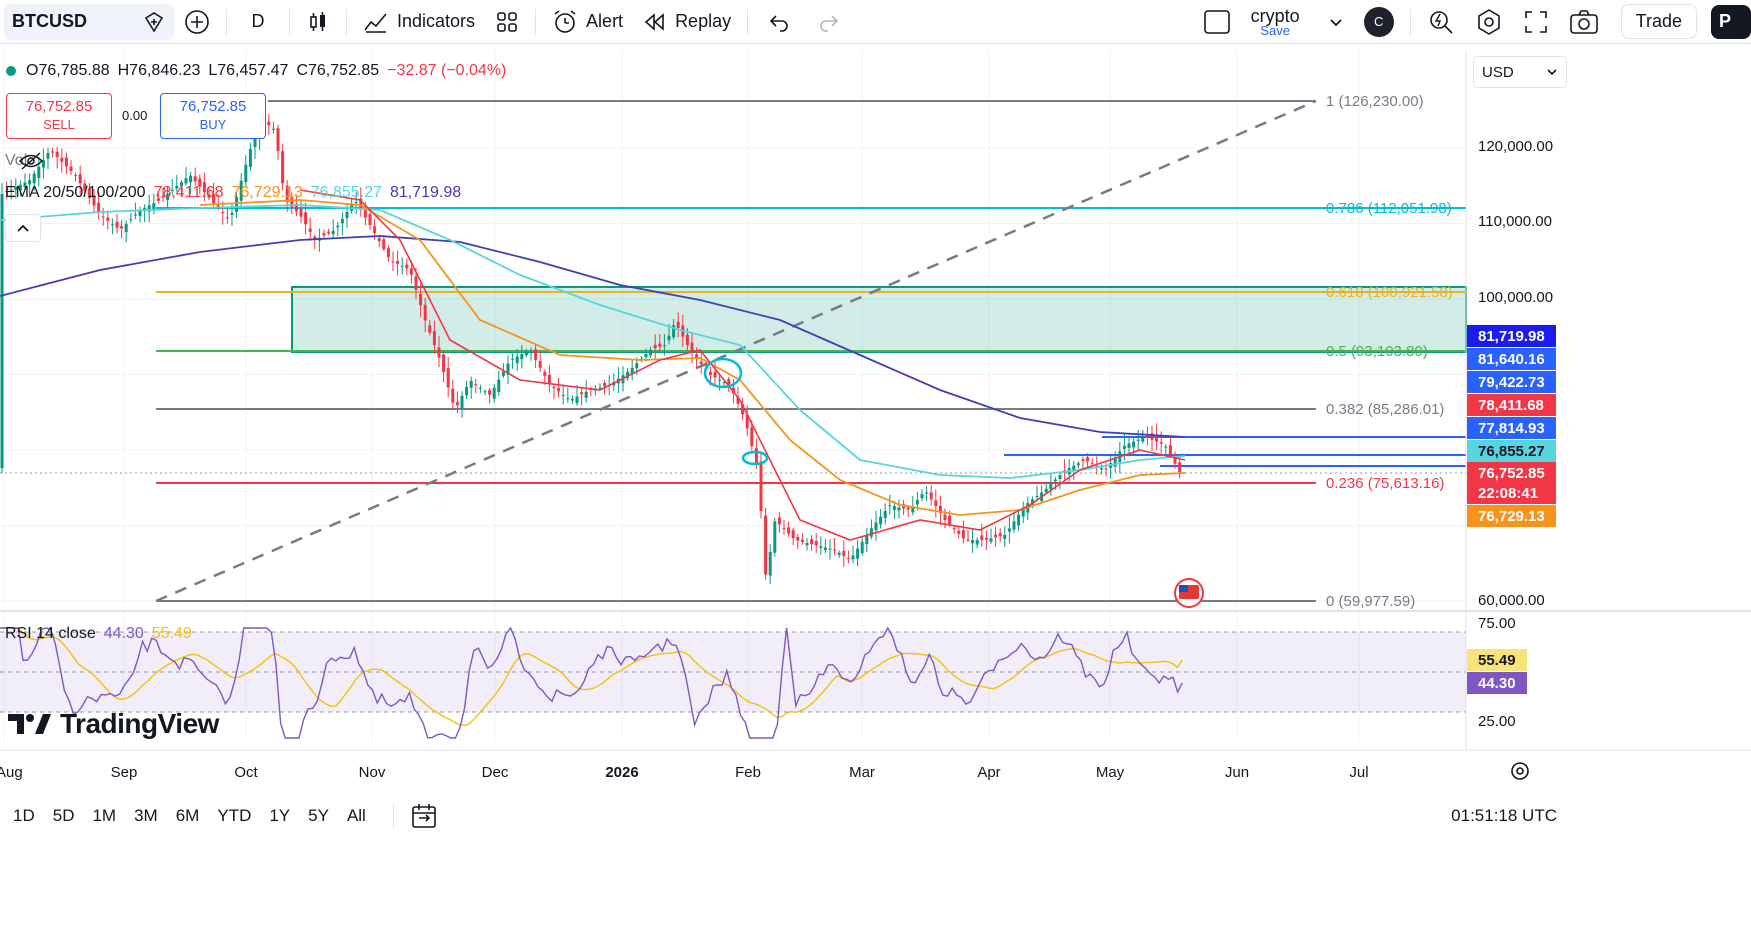  I want to click on rsi-badge-label: 55.49, so click(1497, 660).